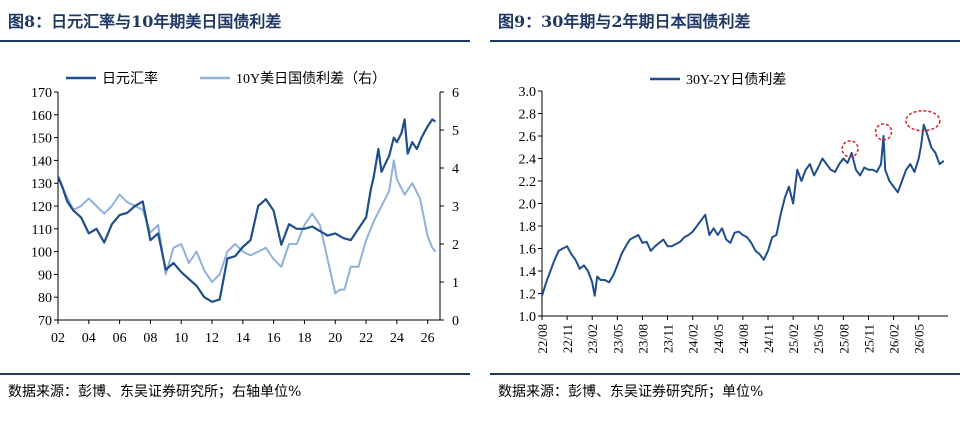  I want to click on x-tick-label: 14, so click(243, 338).